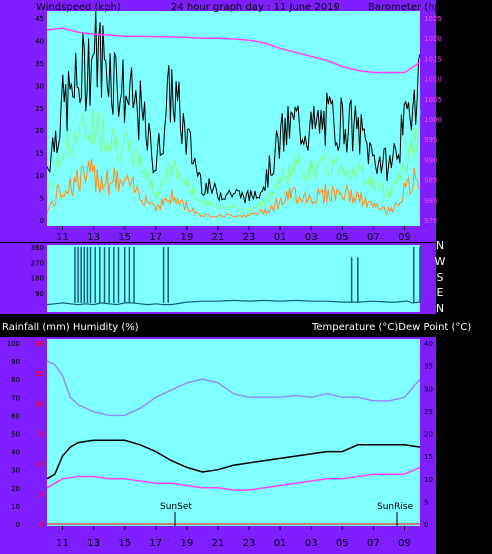  I want to click on humidity-y-tick: 60, so click(15, 416).